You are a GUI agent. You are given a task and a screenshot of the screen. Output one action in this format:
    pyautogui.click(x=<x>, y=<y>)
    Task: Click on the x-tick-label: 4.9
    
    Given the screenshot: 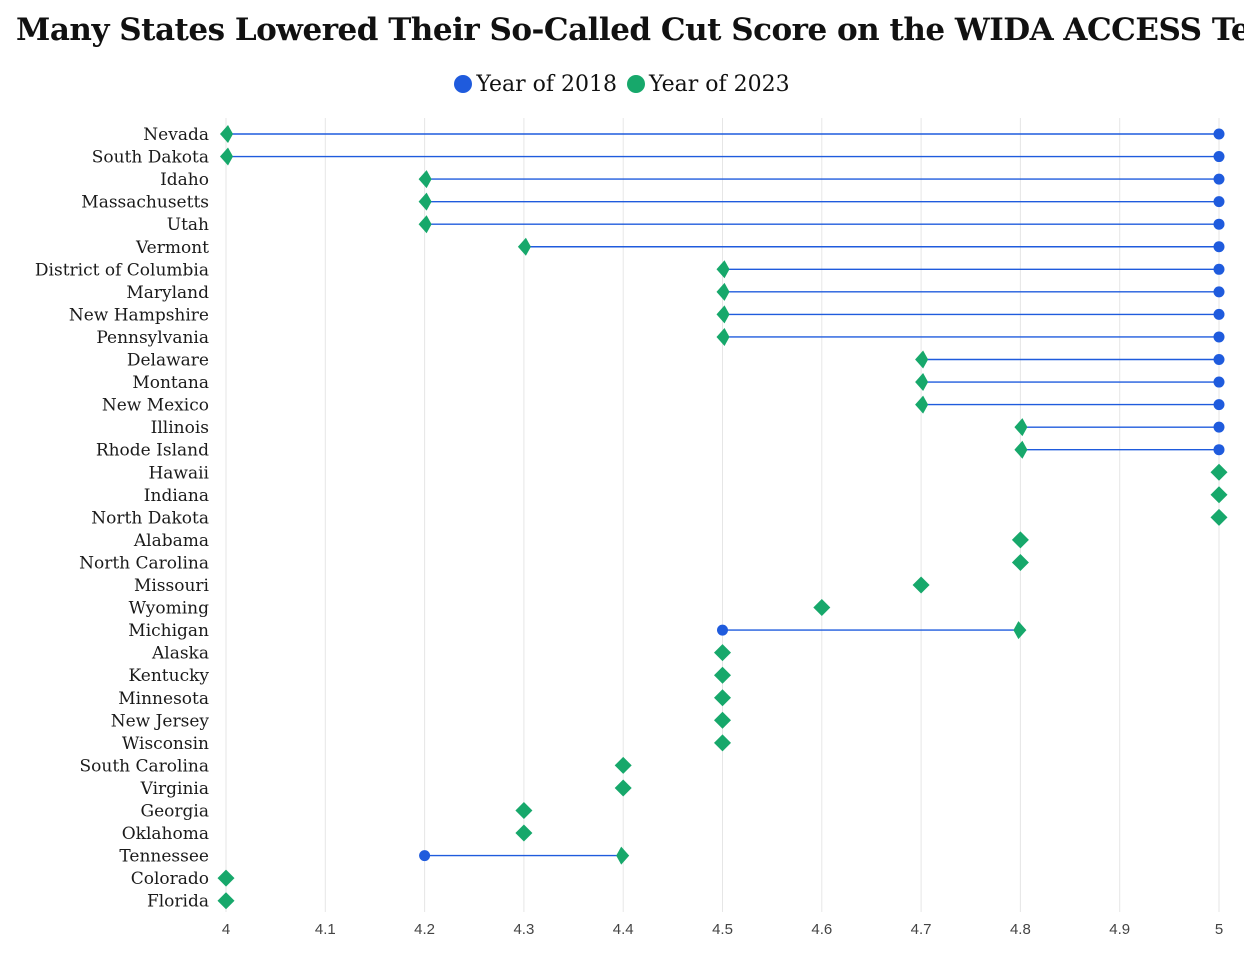 What is the action you would take?
    pyautogui.click(x=1119, y=929)
    